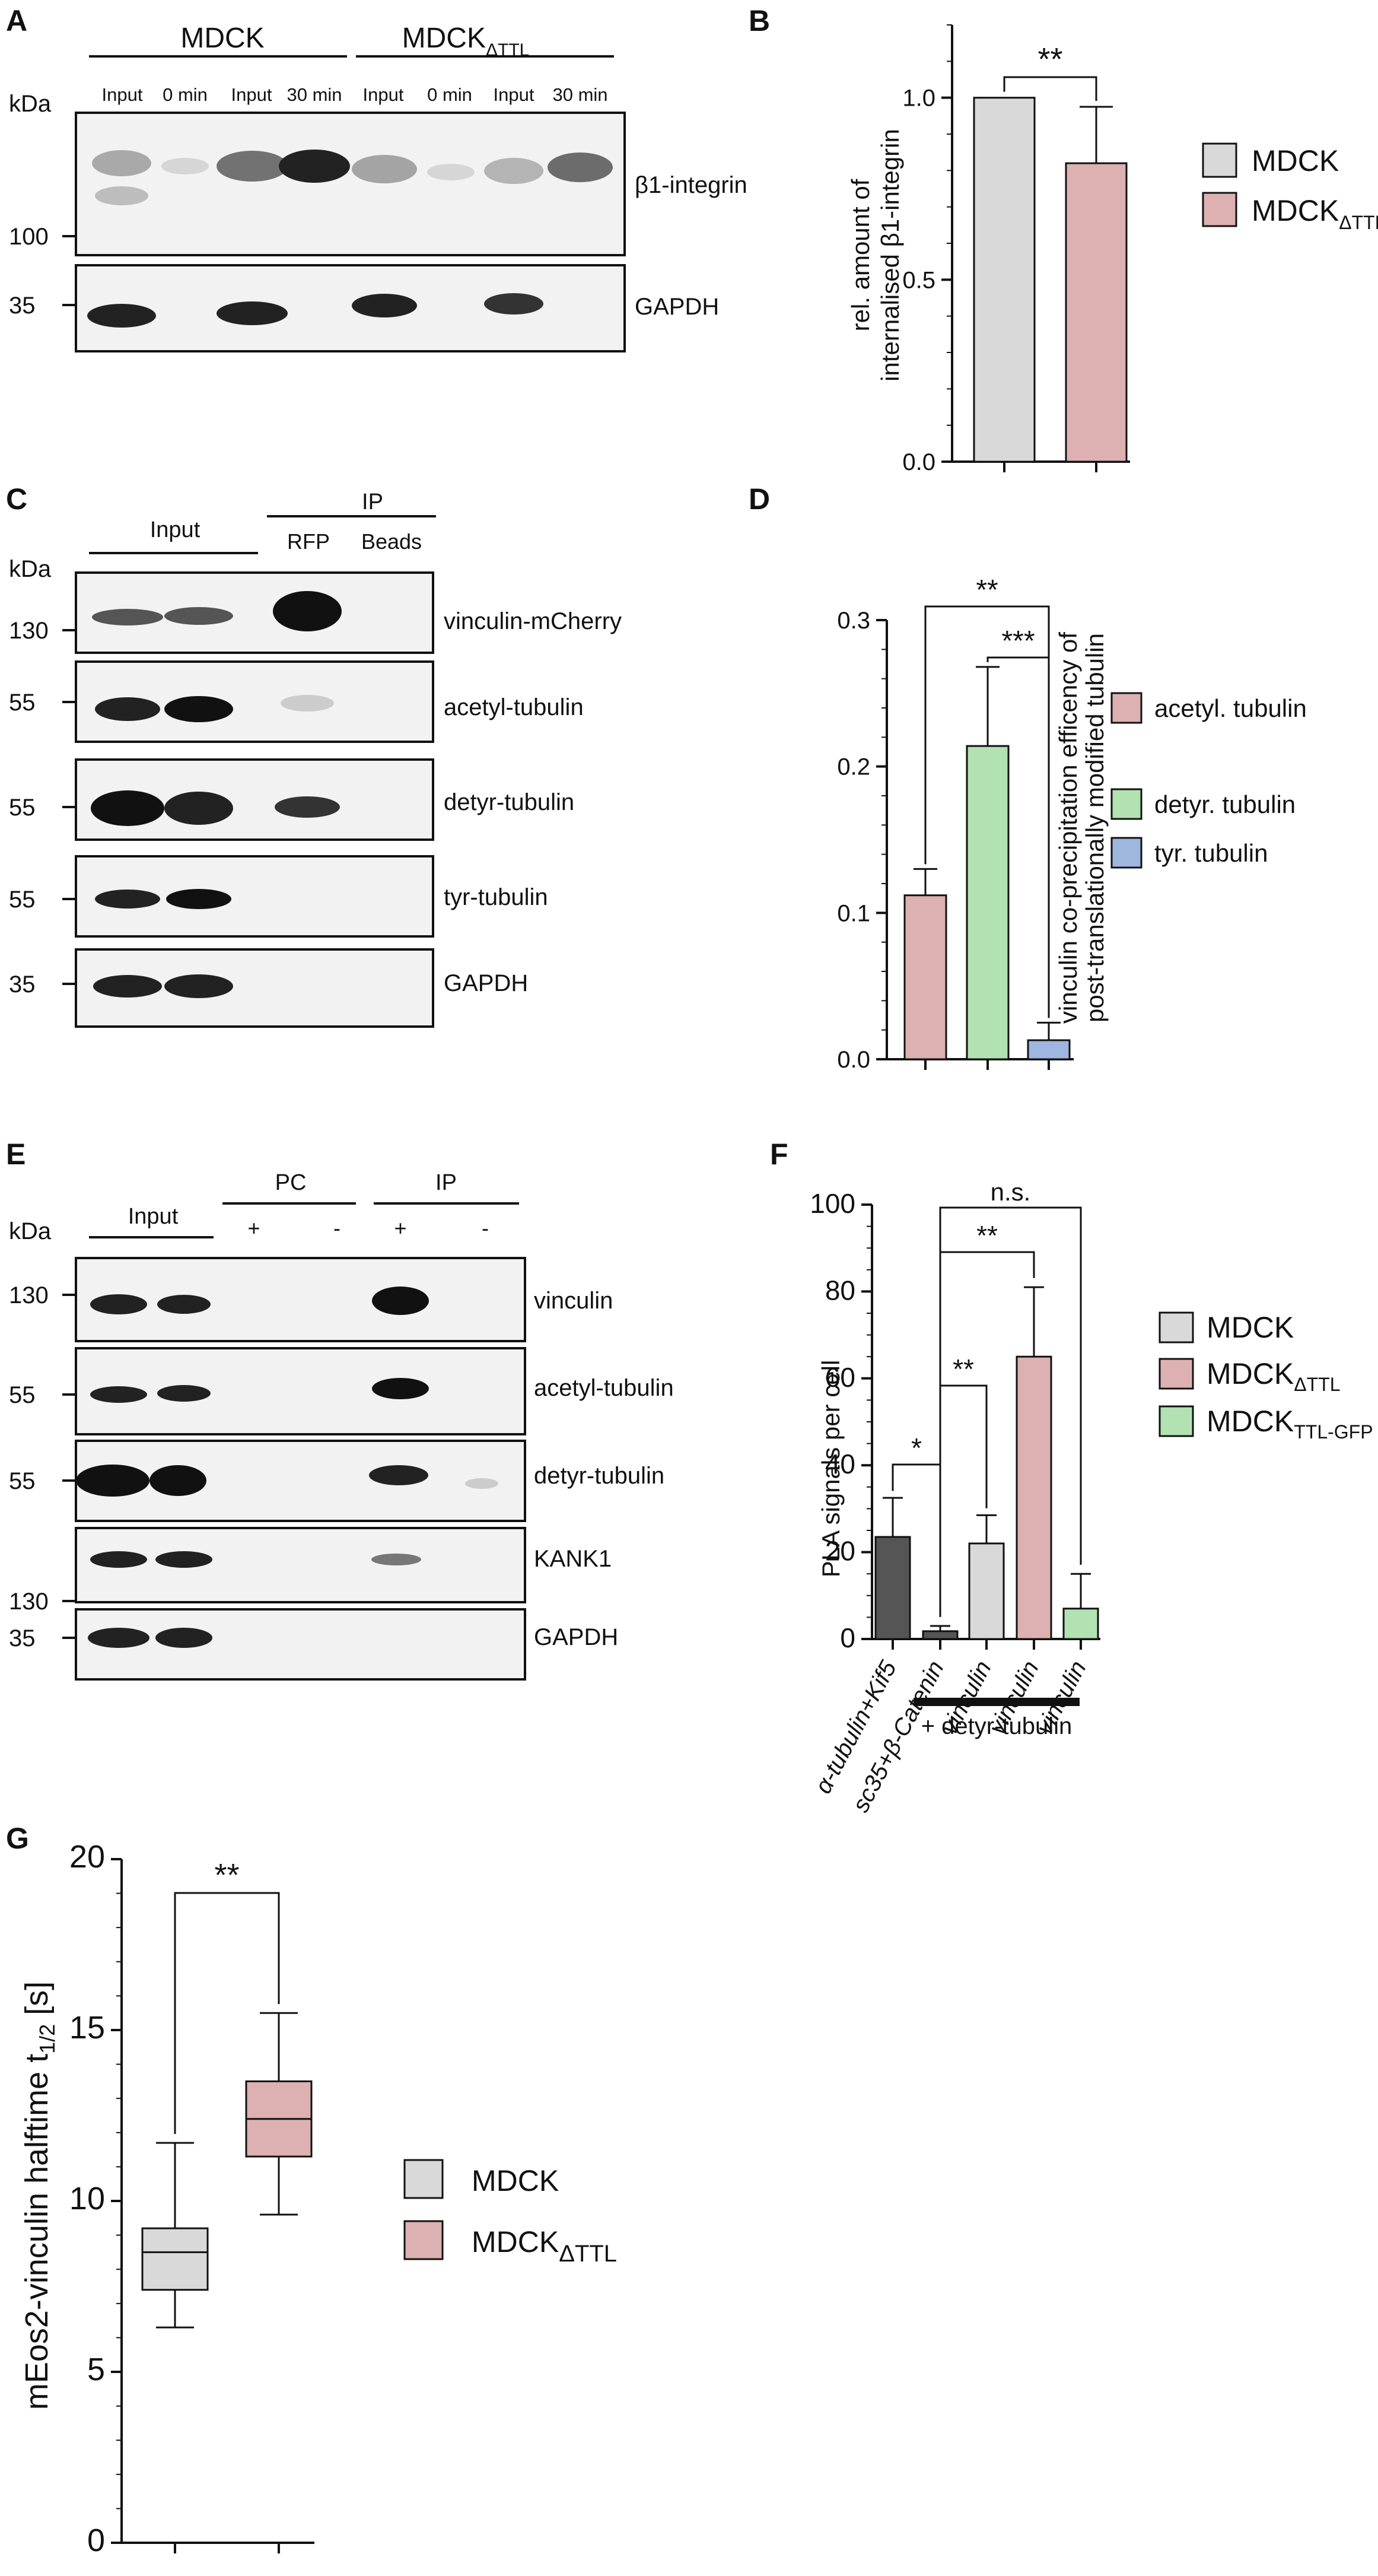  What do you see at coordinates (350, 308) in the screenshot?
I see `blot-gapdh` at bounding box center [350, 308].